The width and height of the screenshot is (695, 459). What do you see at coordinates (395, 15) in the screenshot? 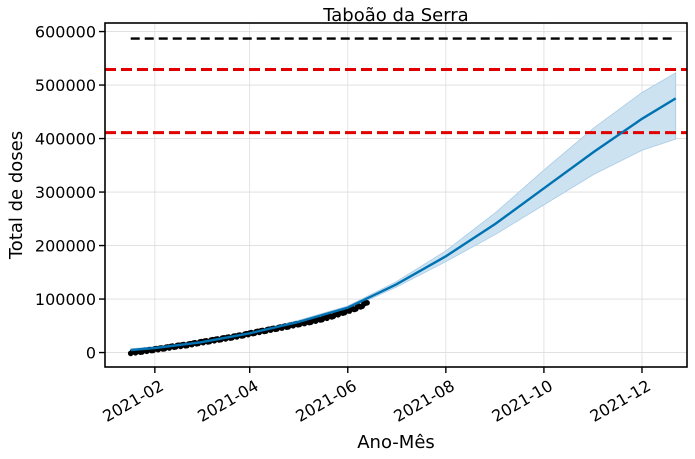
I see `chart-title: Taboão da Serra` at bounding box center [395, 15].